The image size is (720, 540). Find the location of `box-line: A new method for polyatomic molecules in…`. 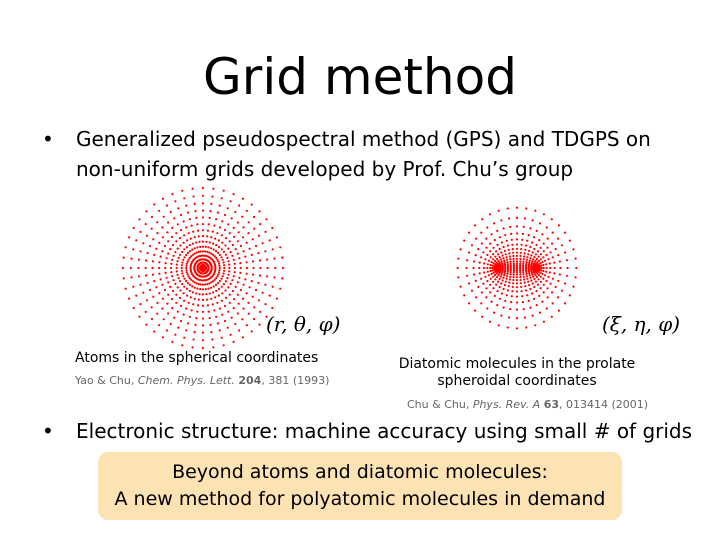

box-line: A new method for polyatomic molecules in… is located at coordinates (360, 499).